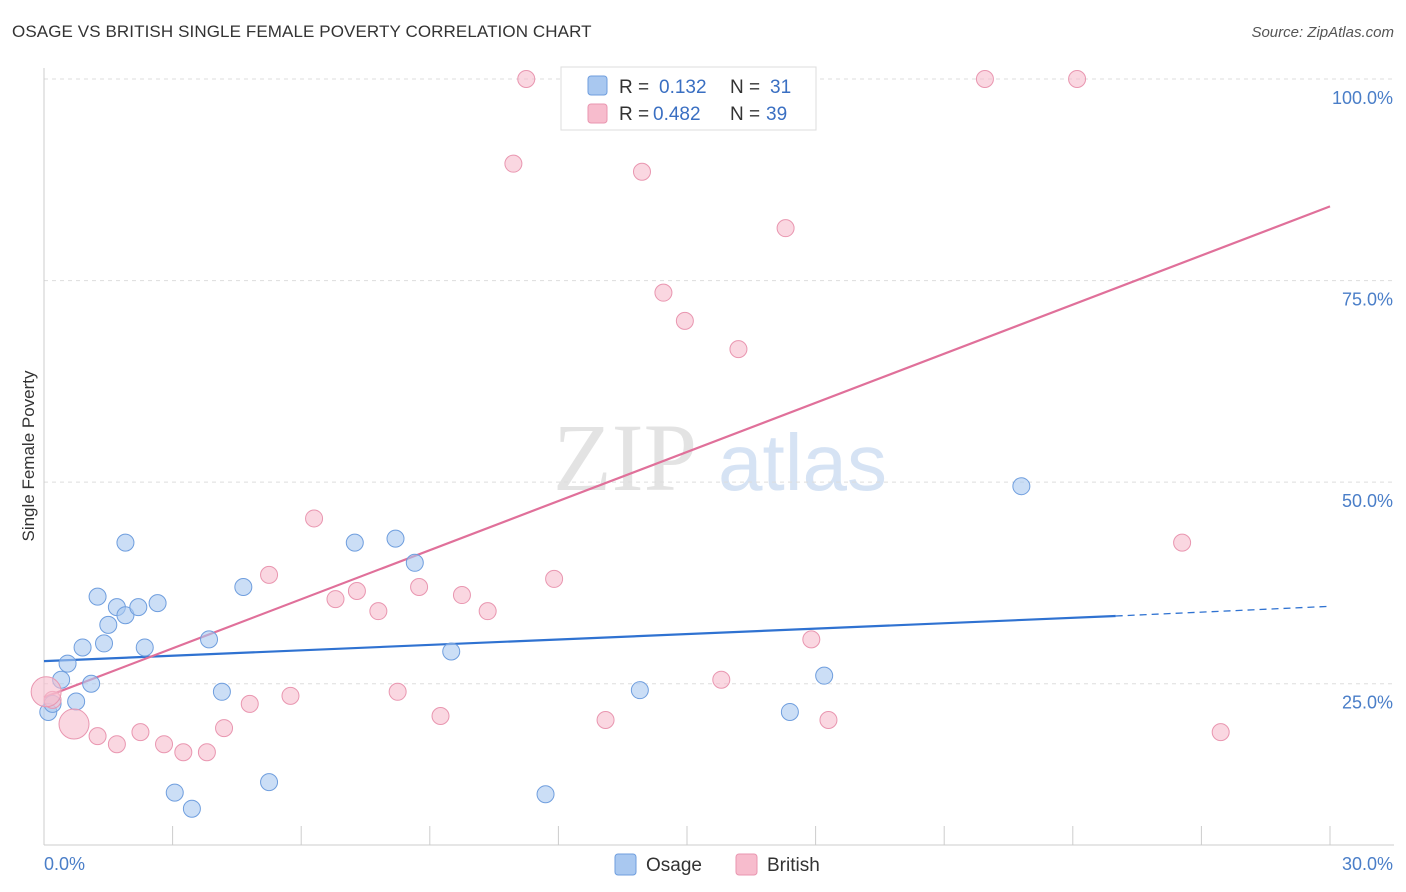 The image size is (1406, 892). Describe the element at coordinates (64, 864) in the screenshot. I see `x-tick-label-min: 0.0%` at that location.